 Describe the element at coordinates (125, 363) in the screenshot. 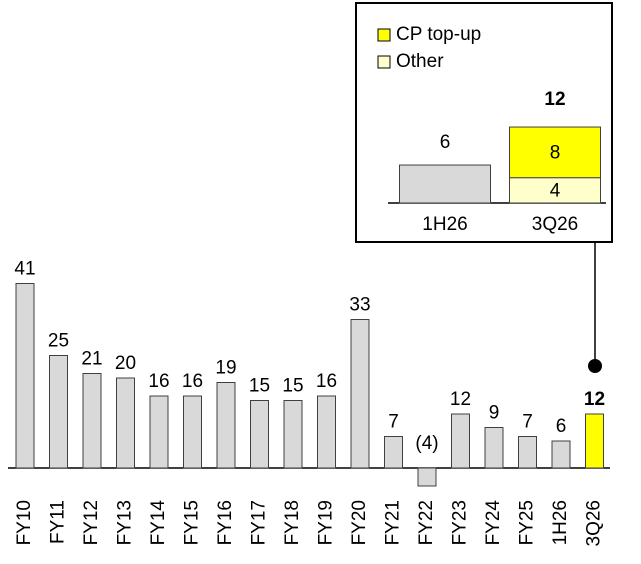

I see `value-label: 20` at that location.